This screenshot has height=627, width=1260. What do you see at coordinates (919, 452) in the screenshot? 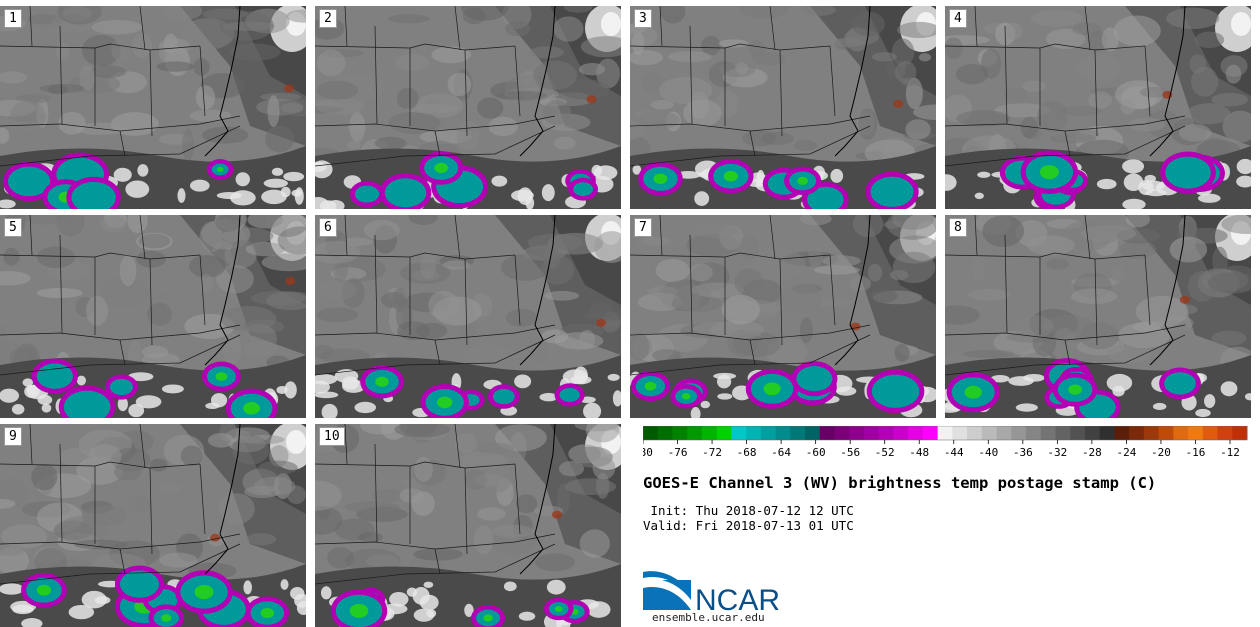
I see `colorbar-tick-label: -48` at bounding box center [919, 452].